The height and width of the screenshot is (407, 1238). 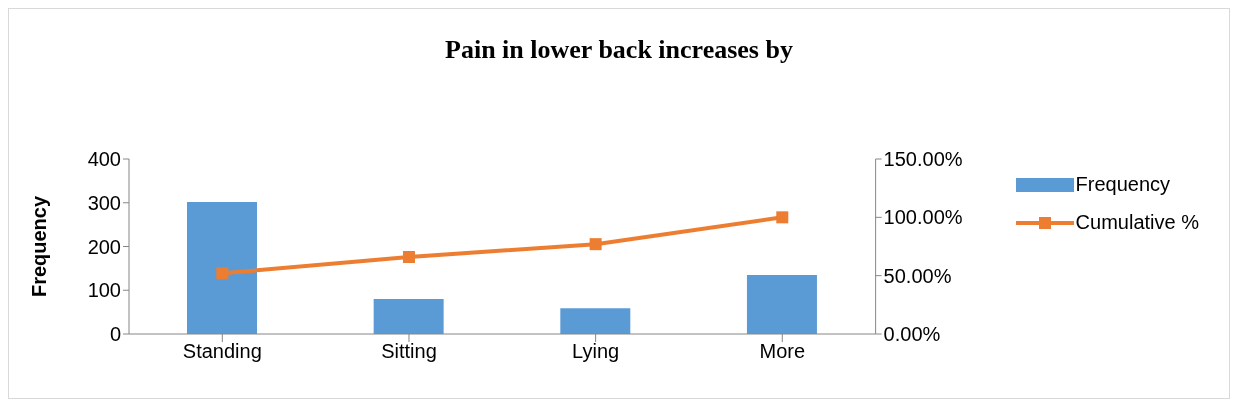 I want to click on x-tick-label: Sitting, so click(x=409, y=351).